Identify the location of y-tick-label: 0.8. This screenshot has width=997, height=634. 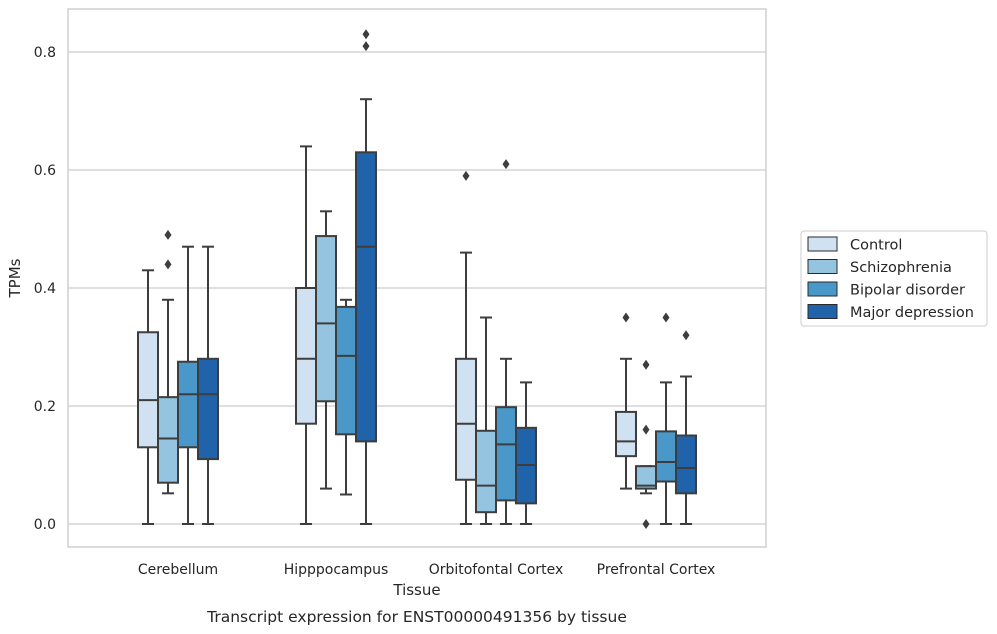
(45, 53).